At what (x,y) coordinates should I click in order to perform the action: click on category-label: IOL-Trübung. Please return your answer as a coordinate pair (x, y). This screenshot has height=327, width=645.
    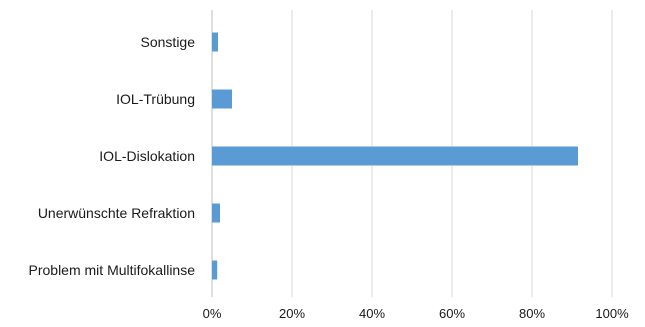
    Looking at the image, I should click on (155, 99).